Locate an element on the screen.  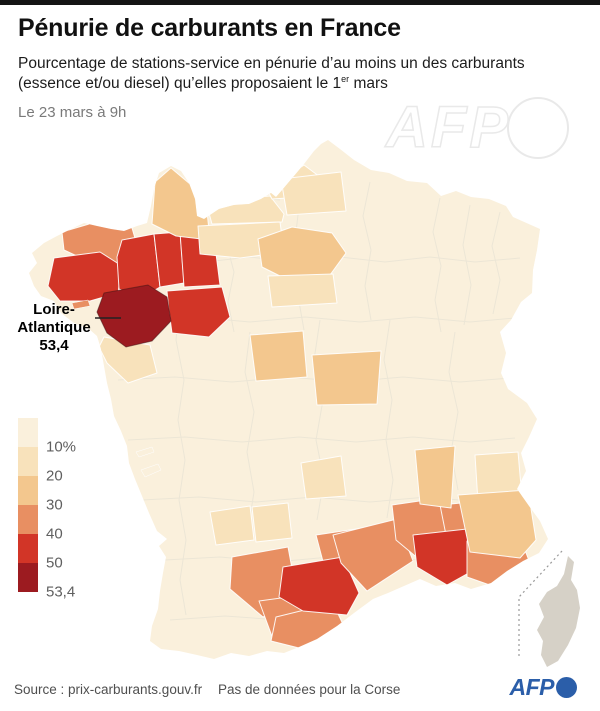
map-region-tarn-et-garonne is located at coordinates (272, 522).